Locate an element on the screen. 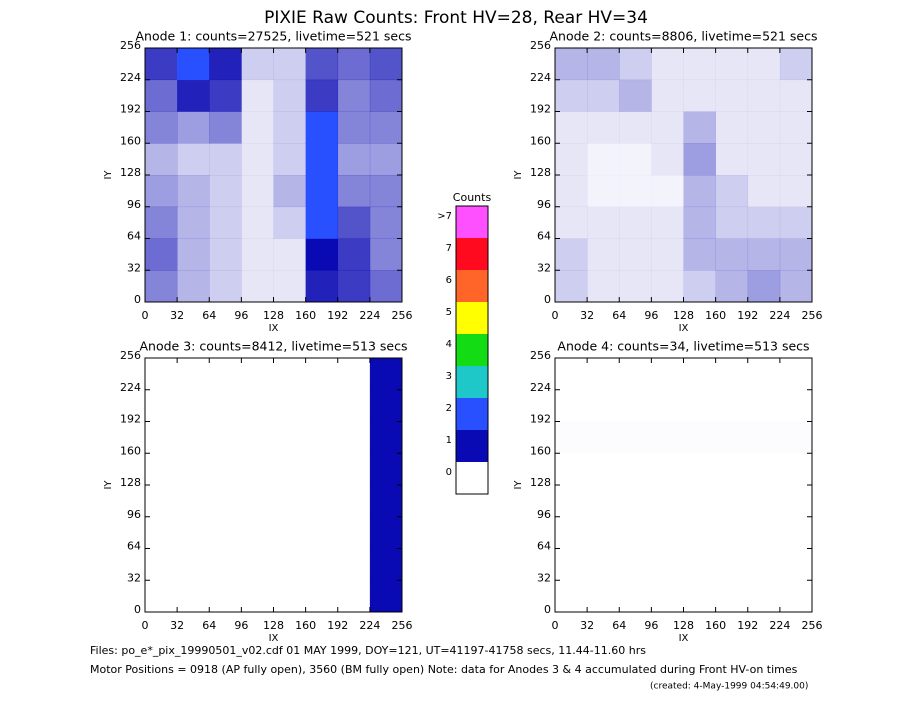 This screenshot has width=913, height=705. x-tick-label: 32 is located at coordinates (587, 315).